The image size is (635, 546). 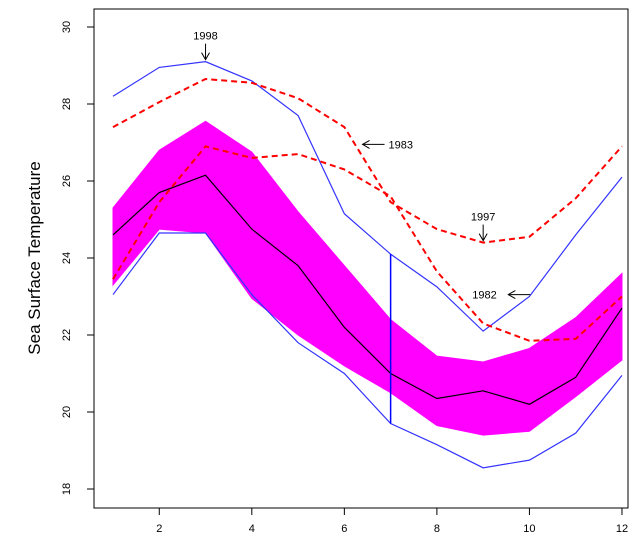 I want to click on annotation-label: 1997, so click(x=483, y=218).